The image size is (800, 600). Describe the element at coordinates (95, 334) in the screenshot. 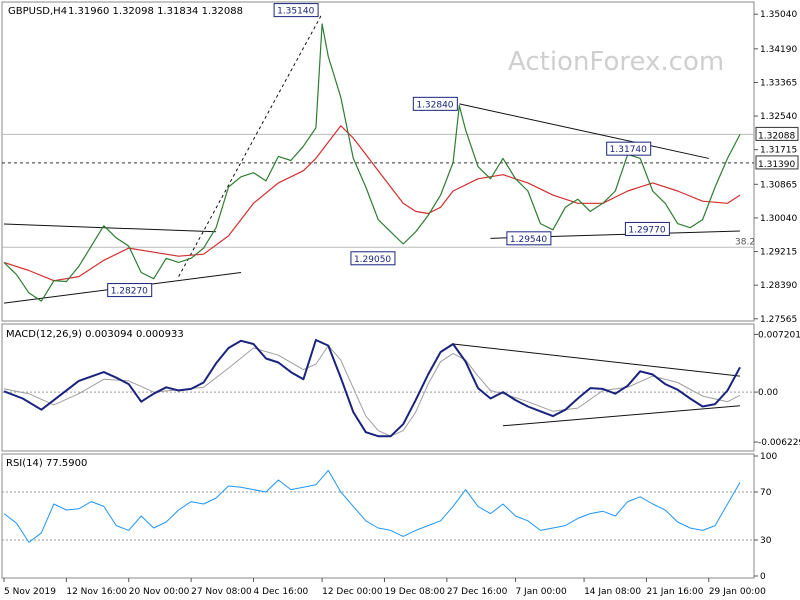

I see `macd-title: MACD(12,26,9) 0.003094 0.000933` at that location.